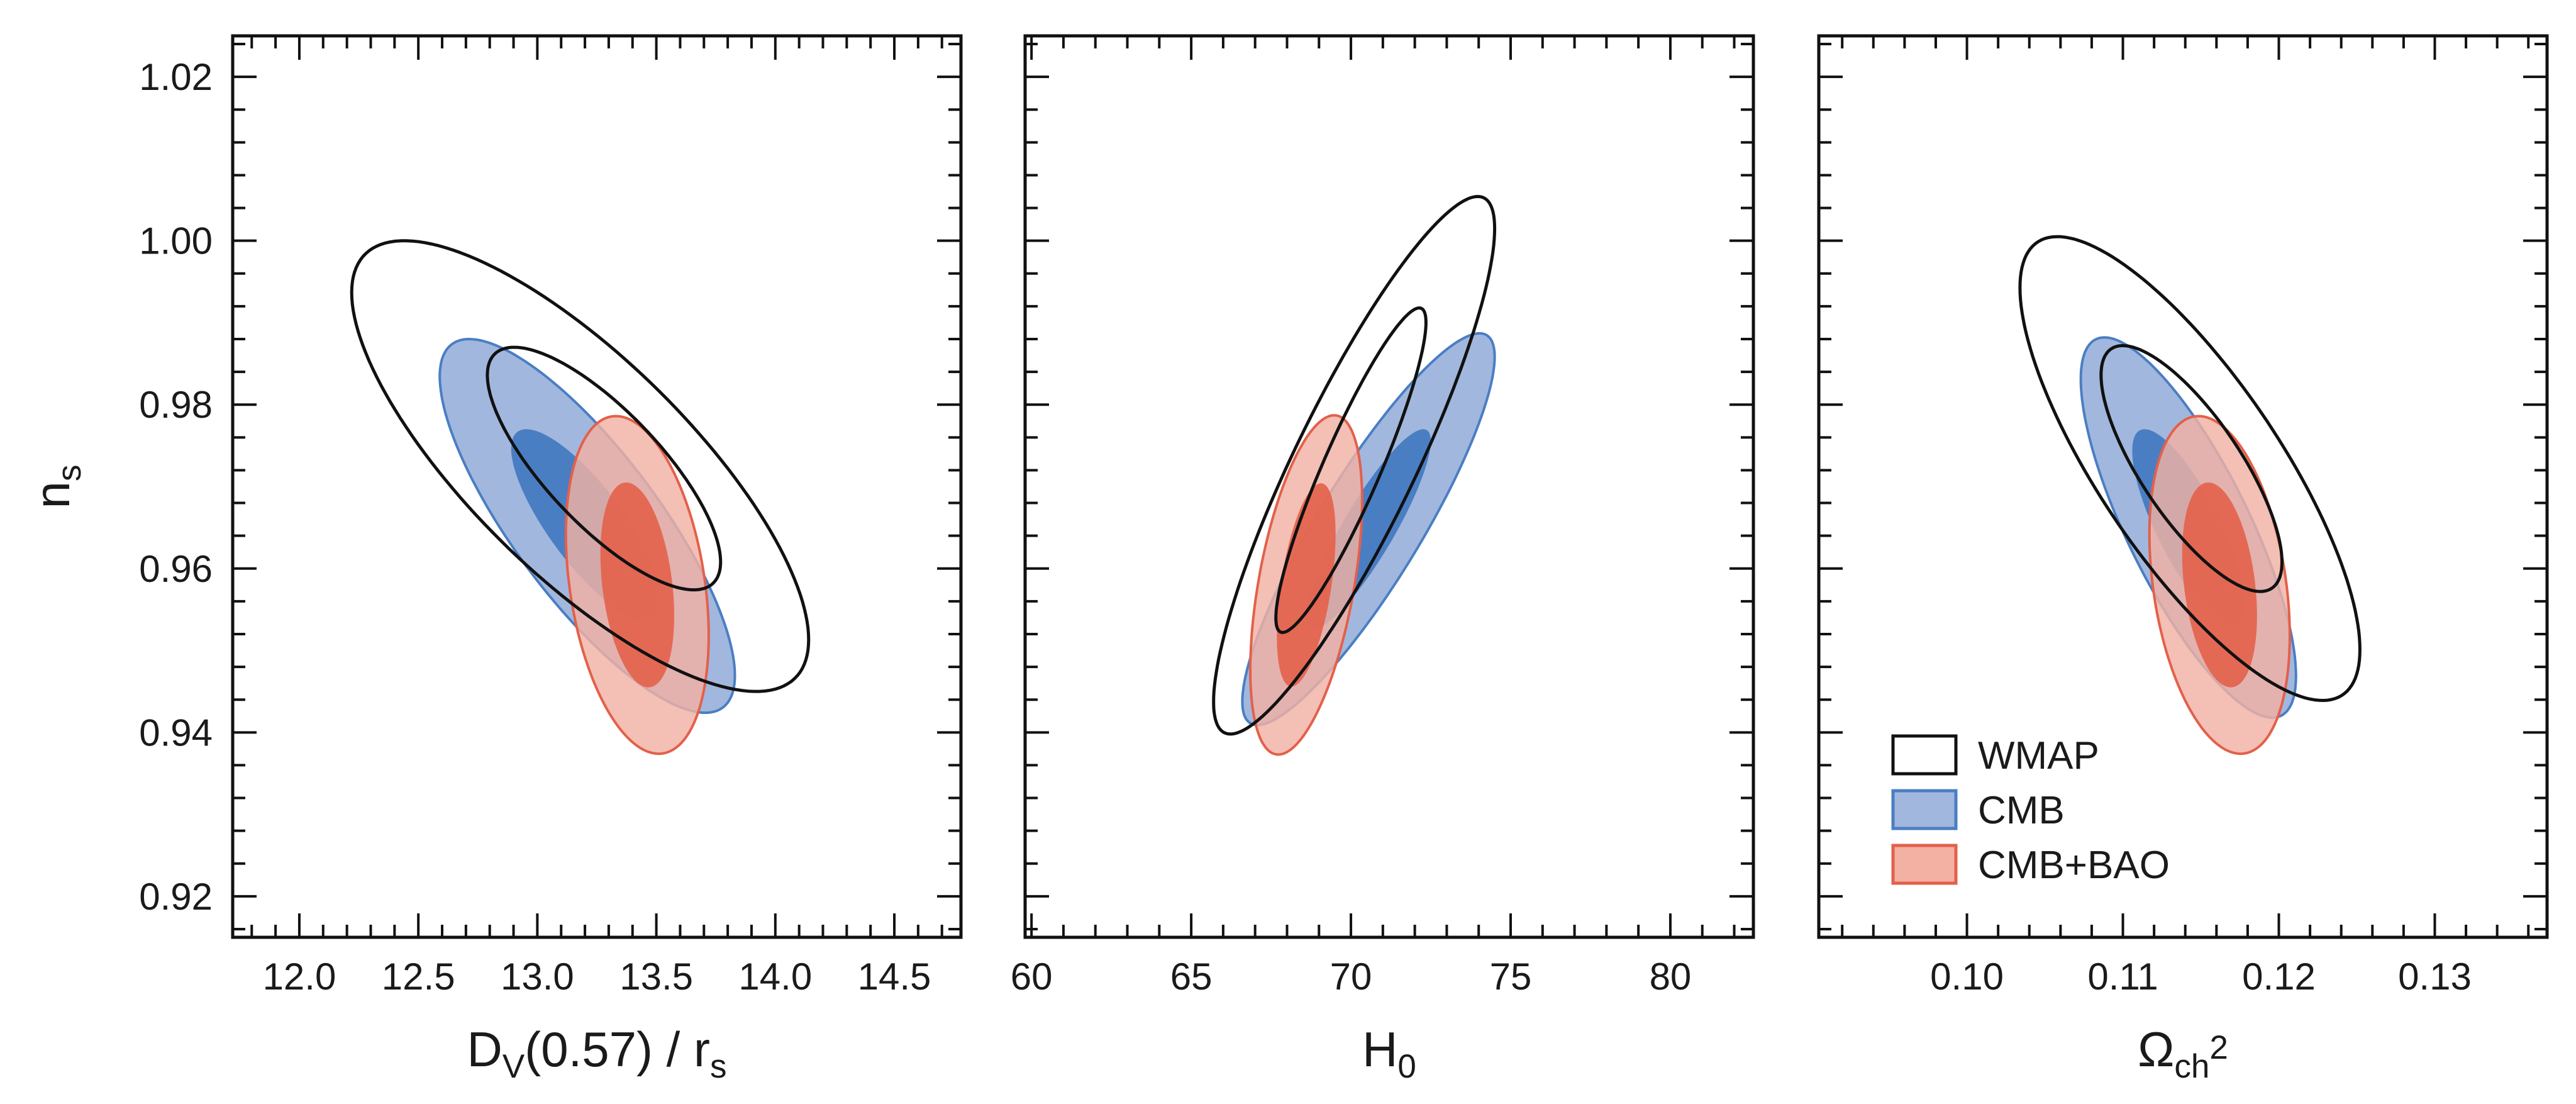  Describe the element at coordinates (537, 977) in the screenshot. I see `x-tick-label: 13.0` at that location.